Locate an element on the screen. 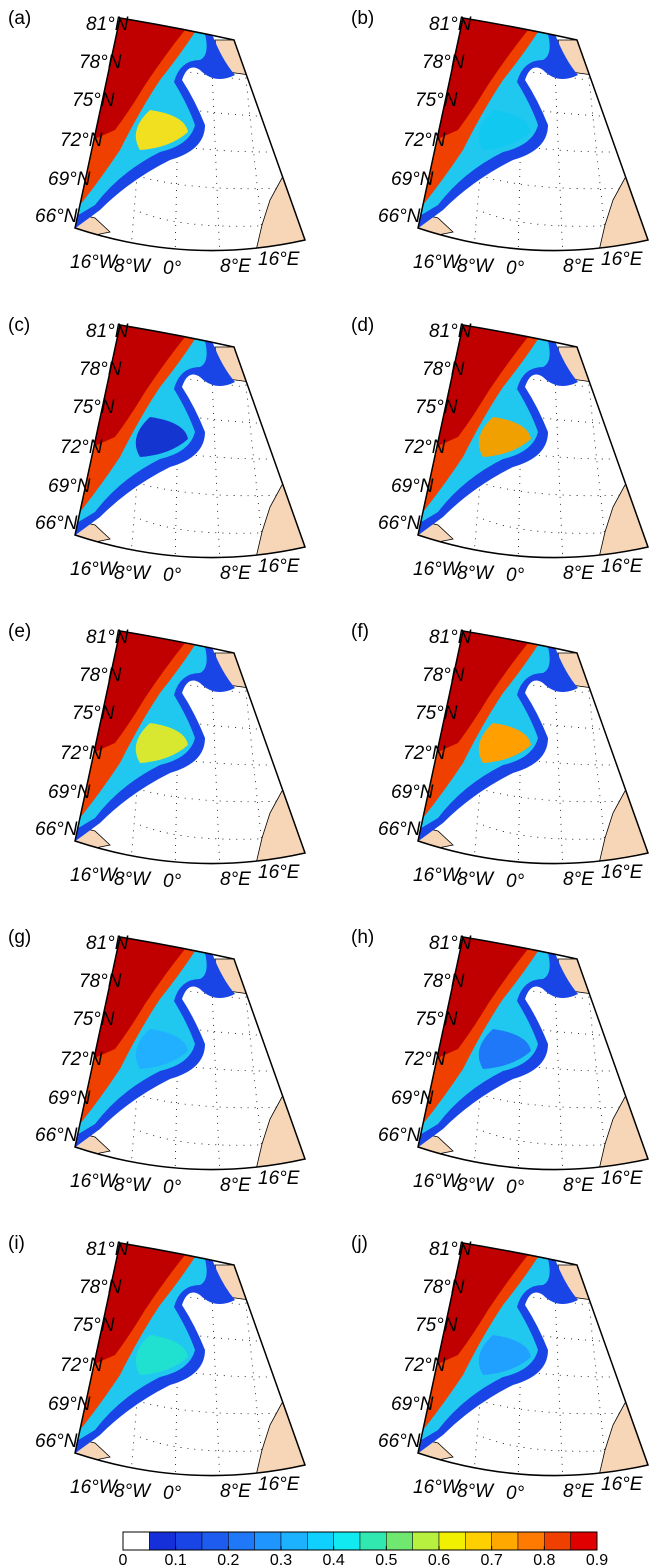 Image resolution: width=663 pixels, height=1568 pixels. panel-label: (d) is located at coordinates (362, 325).